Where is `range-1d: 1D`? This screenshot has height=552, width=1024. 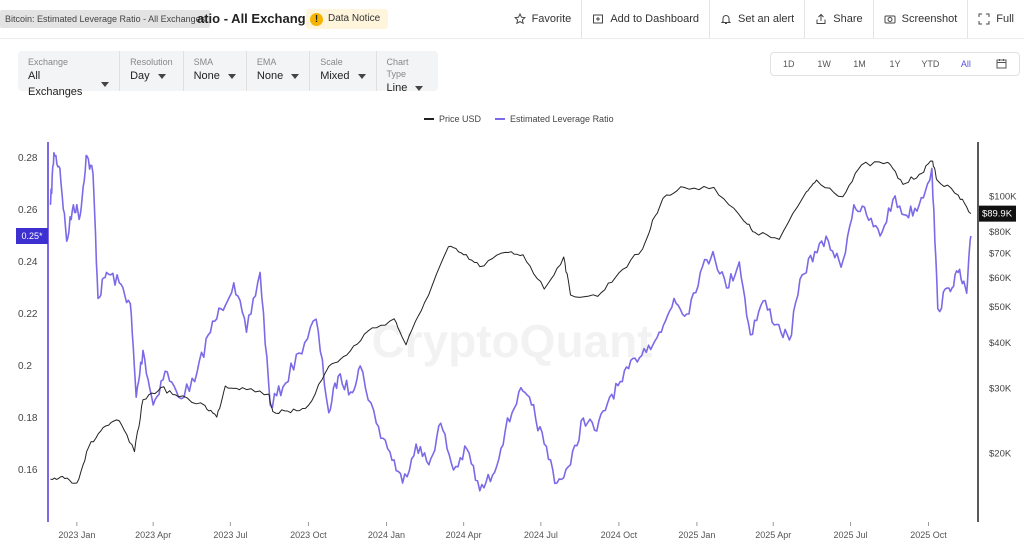 range-1d: 1D is located at coordinates (788, 64).